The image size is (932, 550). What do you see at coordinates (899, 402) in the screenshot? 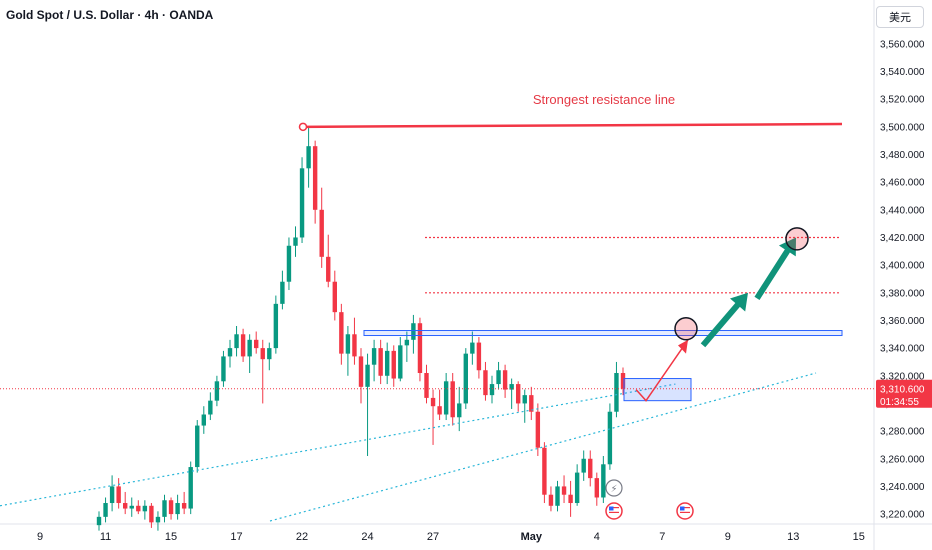
I see `countdown-label: 01:34:55` at bounding box center [899, 402].